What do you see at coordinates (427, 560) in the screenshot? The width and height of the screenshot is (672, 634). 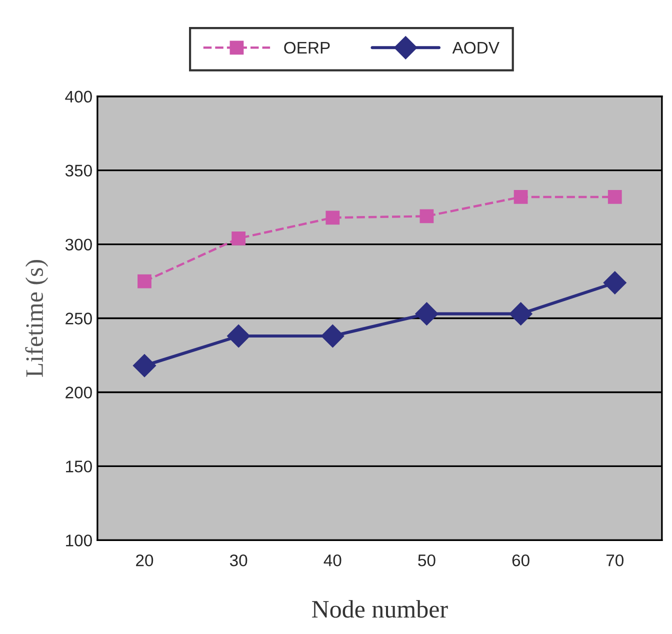 I see `x-tick-label: 50` at bounding box center [427, 560].